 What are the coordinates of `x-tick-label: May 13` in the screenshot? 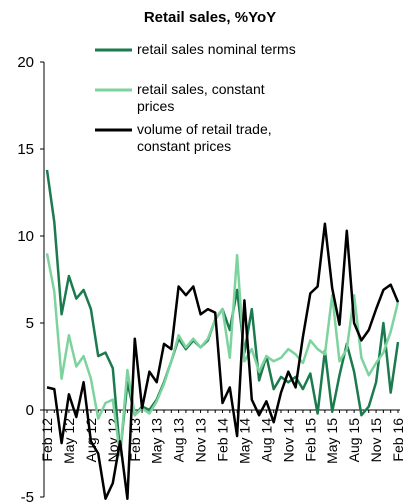 It's located at (157, 441).